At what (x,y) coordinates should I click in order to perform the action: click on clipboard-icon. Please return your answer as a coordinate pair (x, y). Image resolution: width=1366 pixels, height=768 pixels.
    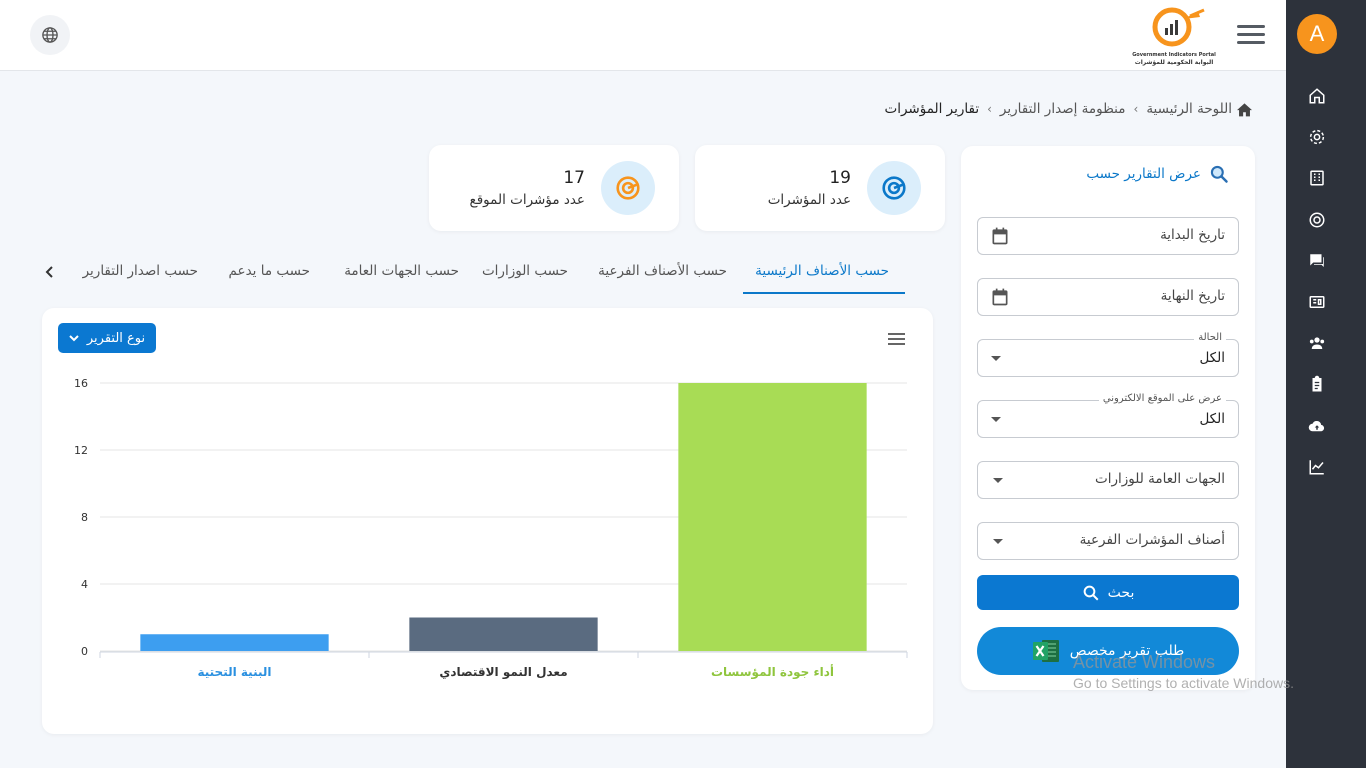
    Looking at the image, I should click on (1317, 384).